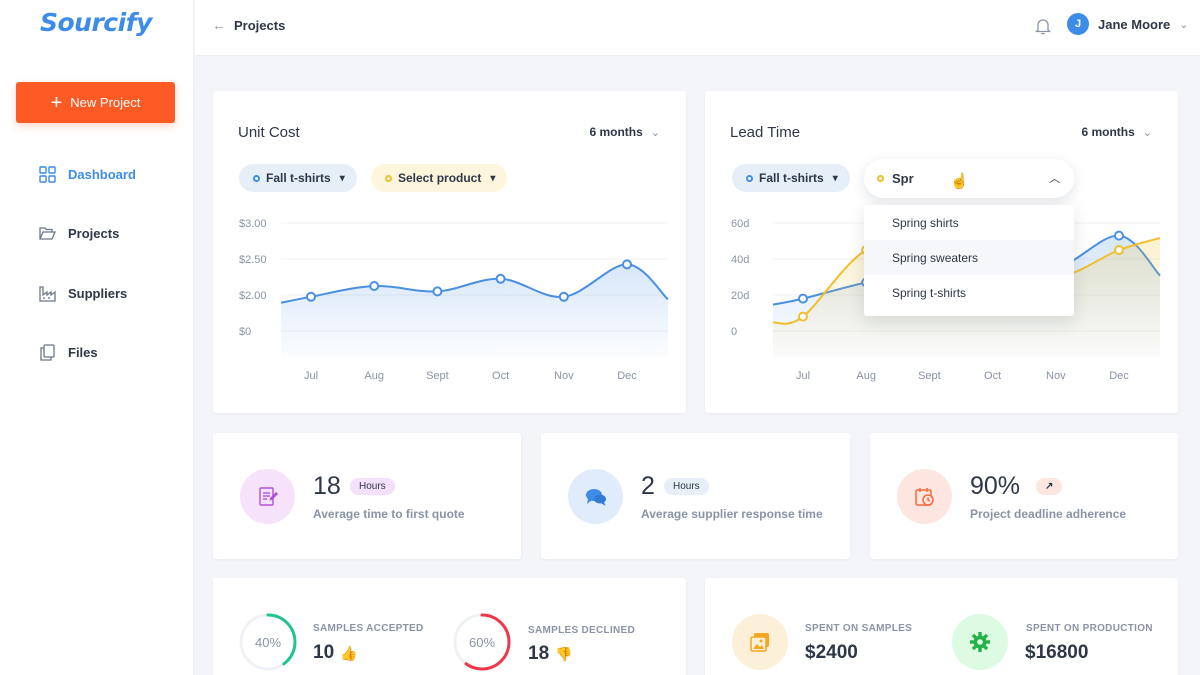  I want to click on samples-accepted-ring: 40%, so click(268, 642).